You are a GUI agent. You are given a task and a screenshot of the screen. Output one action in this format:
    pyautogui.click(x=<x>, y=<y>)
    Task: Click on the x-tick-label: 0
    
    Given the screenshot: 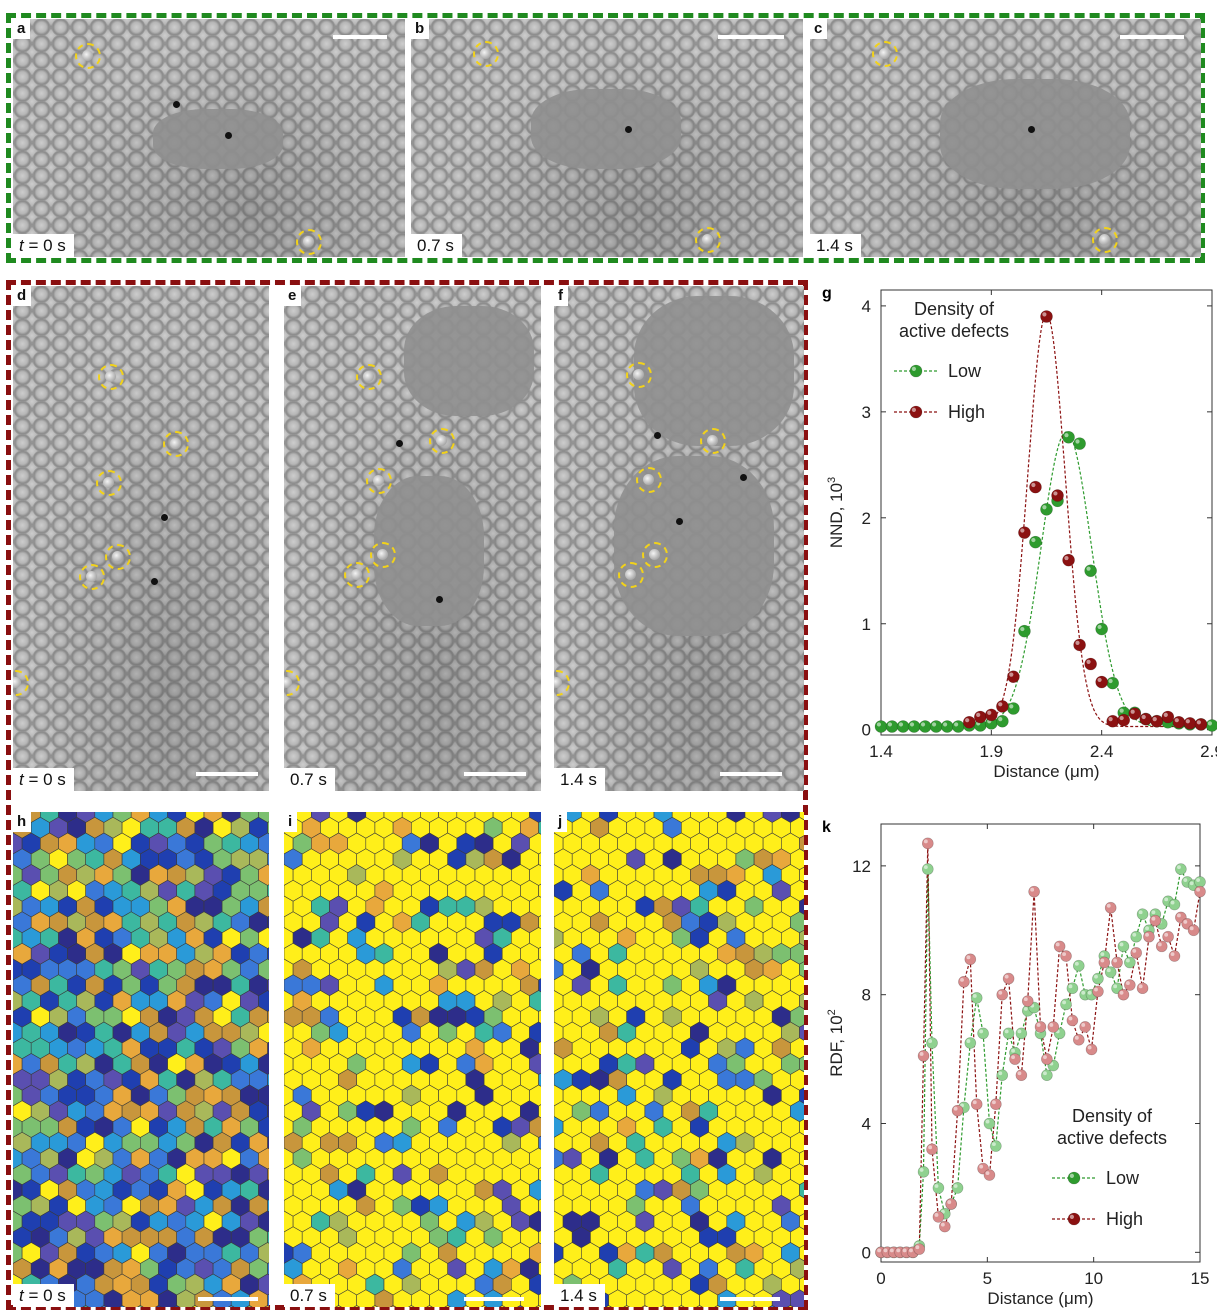 What is the action you would take?
    pyautogui.click(x=880, y=1278)
    